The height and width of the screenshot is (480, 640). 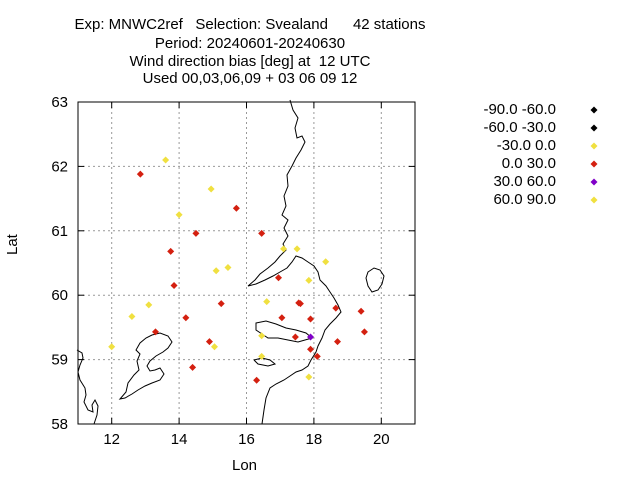 I want to click on legend-item: -30.0 0.0, so click(x=520, y=146).